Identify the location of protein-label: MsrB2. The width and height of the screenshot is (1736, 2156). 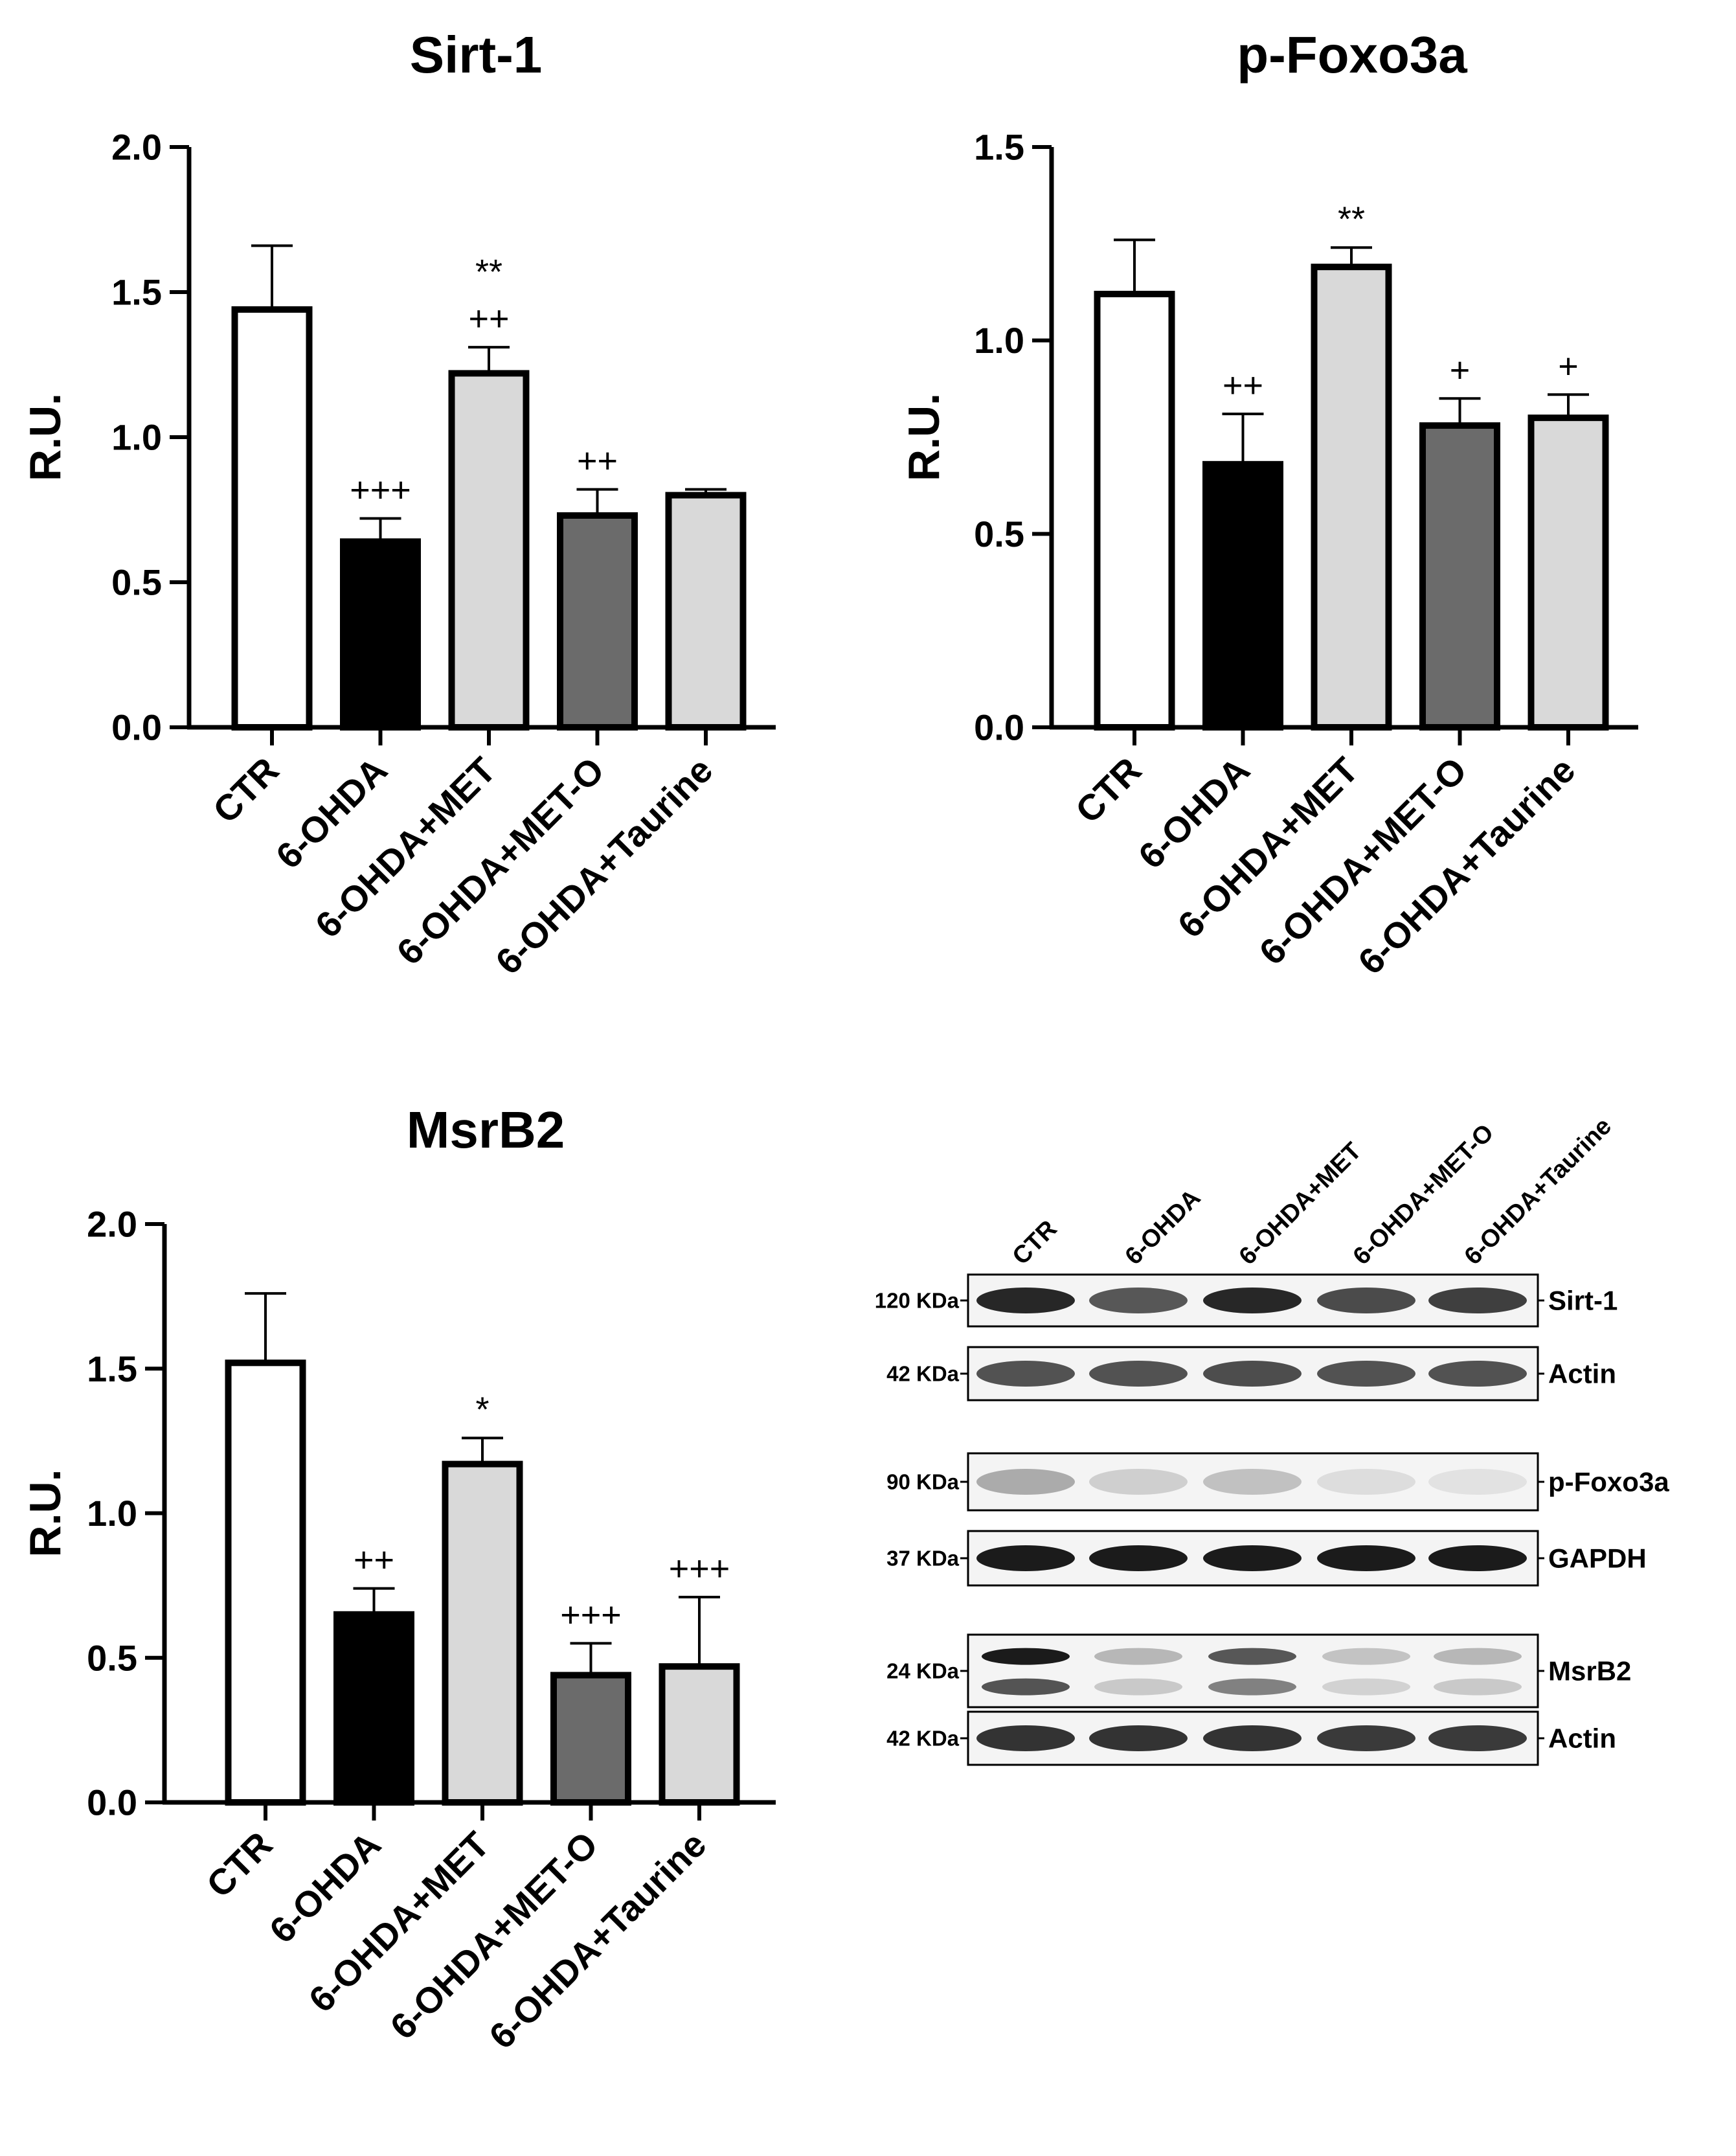
(1589, 1671).